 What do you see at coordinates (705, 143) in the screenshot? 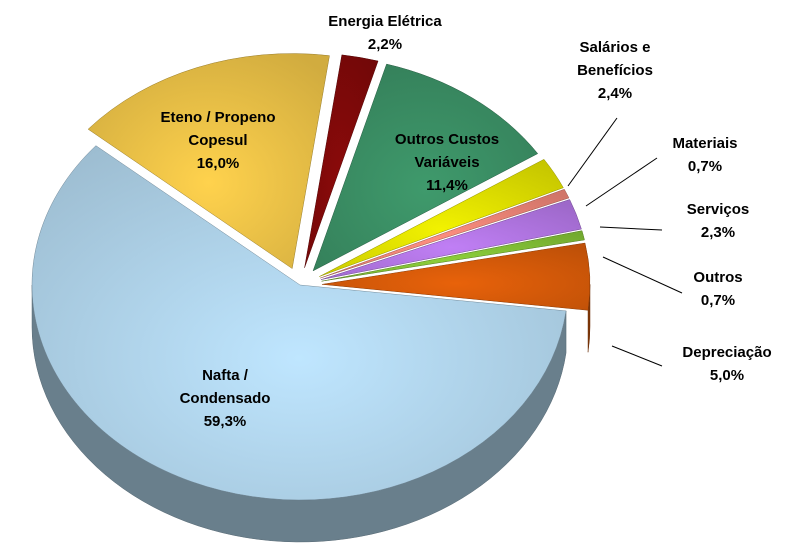
I see `category-name: Materiais` at bounding box center [705, 143].